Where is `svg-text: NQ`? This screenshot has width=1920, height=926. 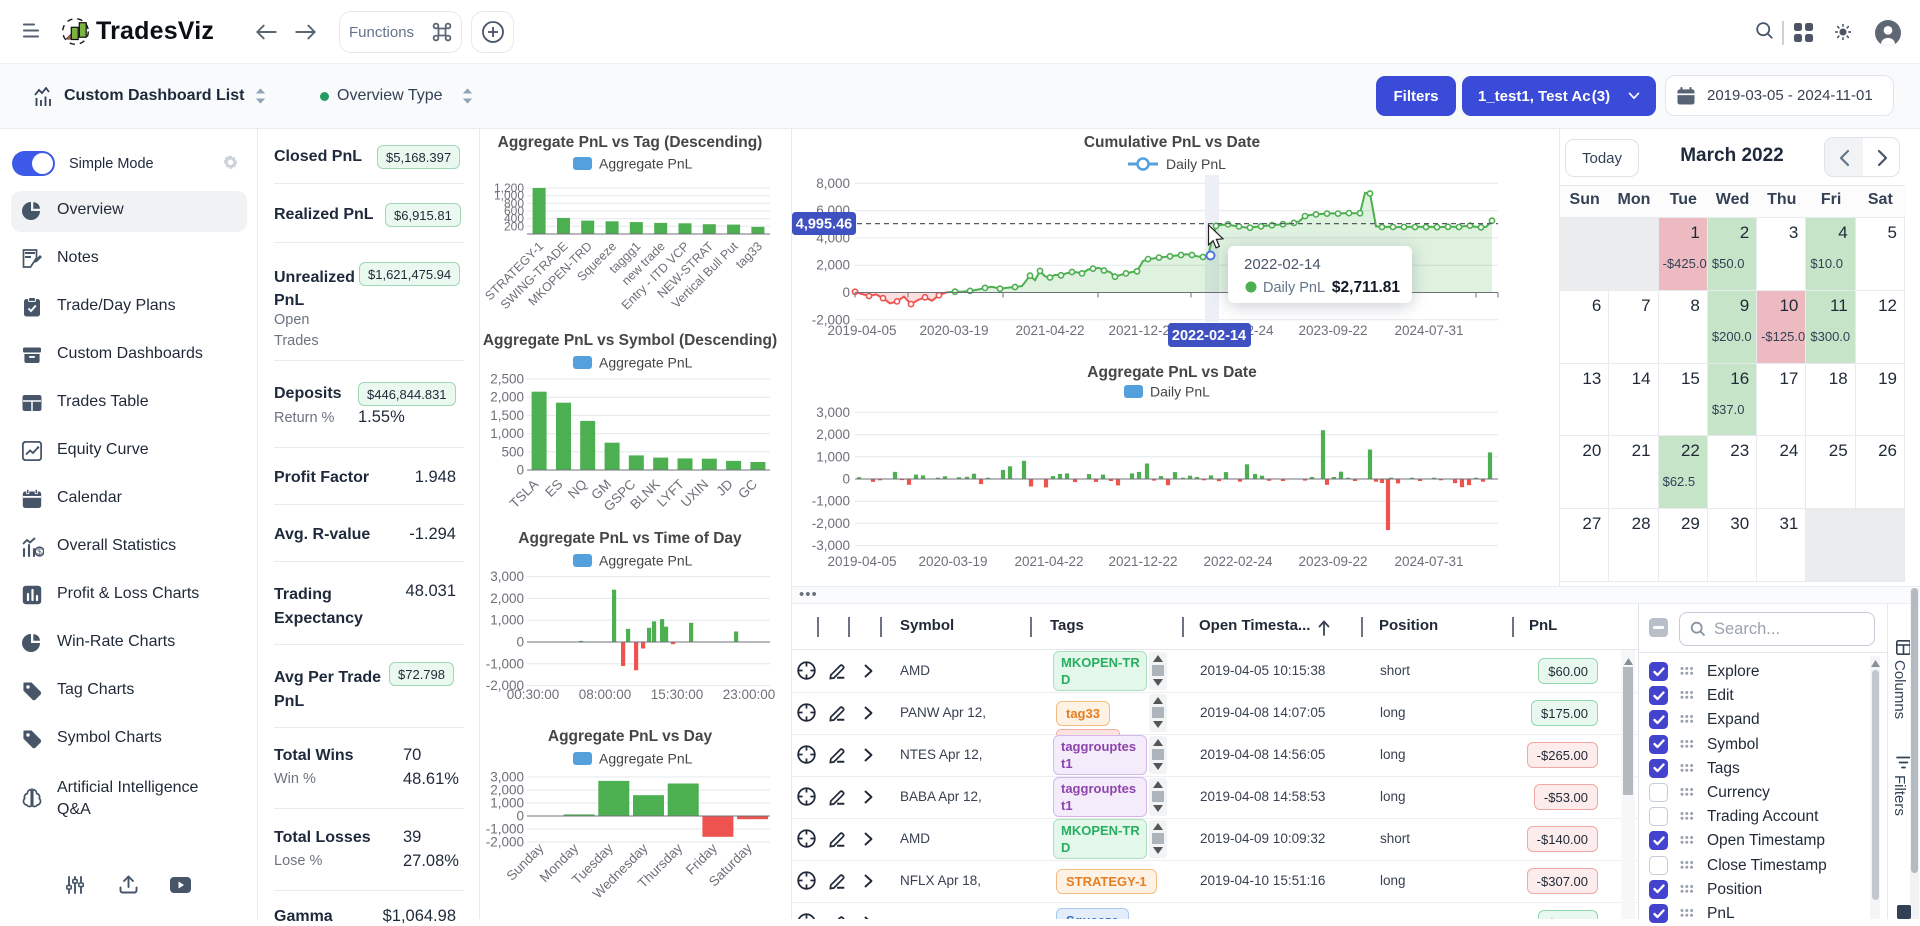 svg-text: NQ is located at coordinates (577, 489).